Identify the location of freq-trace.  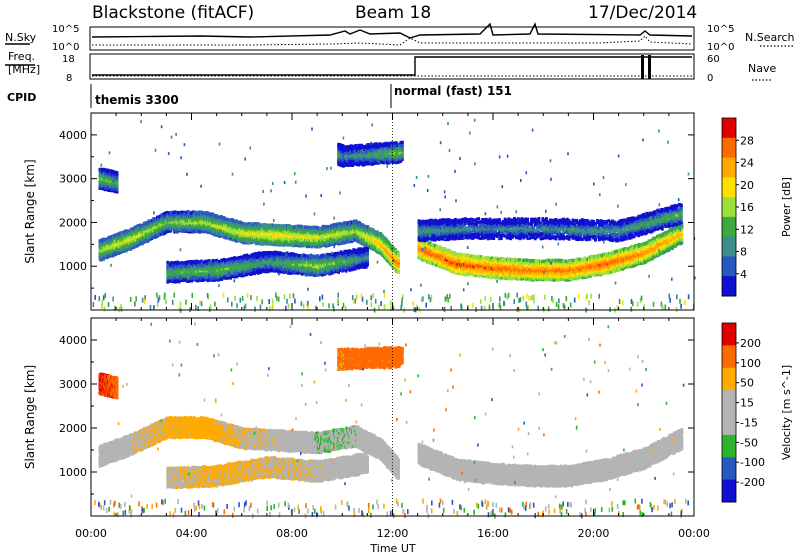
(392, 66).